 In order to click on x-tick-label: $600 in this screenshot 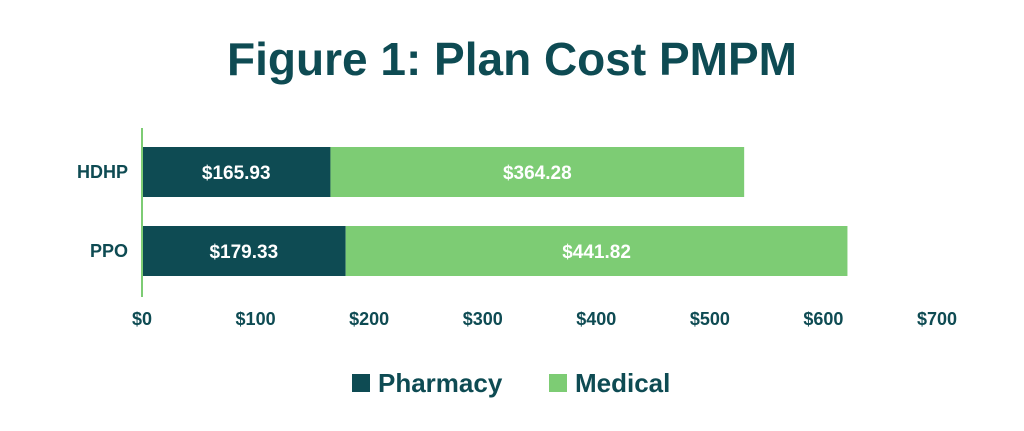, I will do `click(823, 319)`.